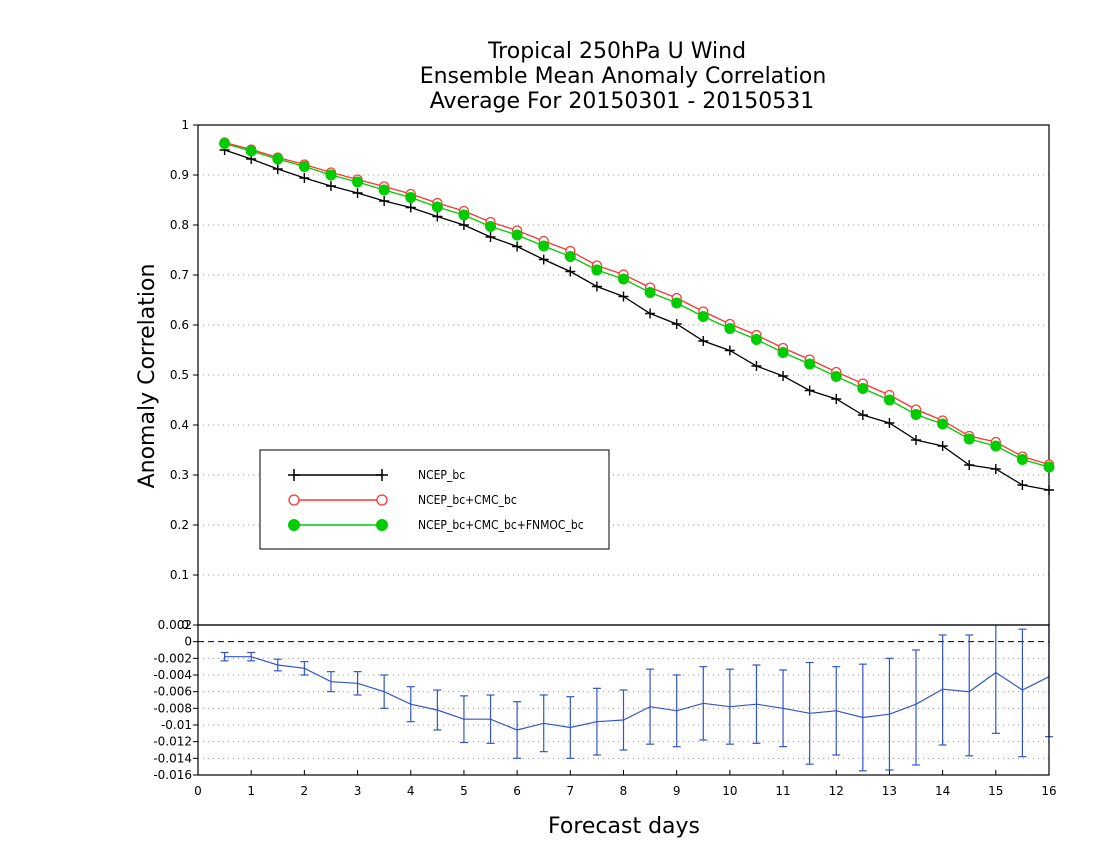 The image size is (1100, 850). I want to click on y-tick-label-bottom: -0.014, so click(172, 758).